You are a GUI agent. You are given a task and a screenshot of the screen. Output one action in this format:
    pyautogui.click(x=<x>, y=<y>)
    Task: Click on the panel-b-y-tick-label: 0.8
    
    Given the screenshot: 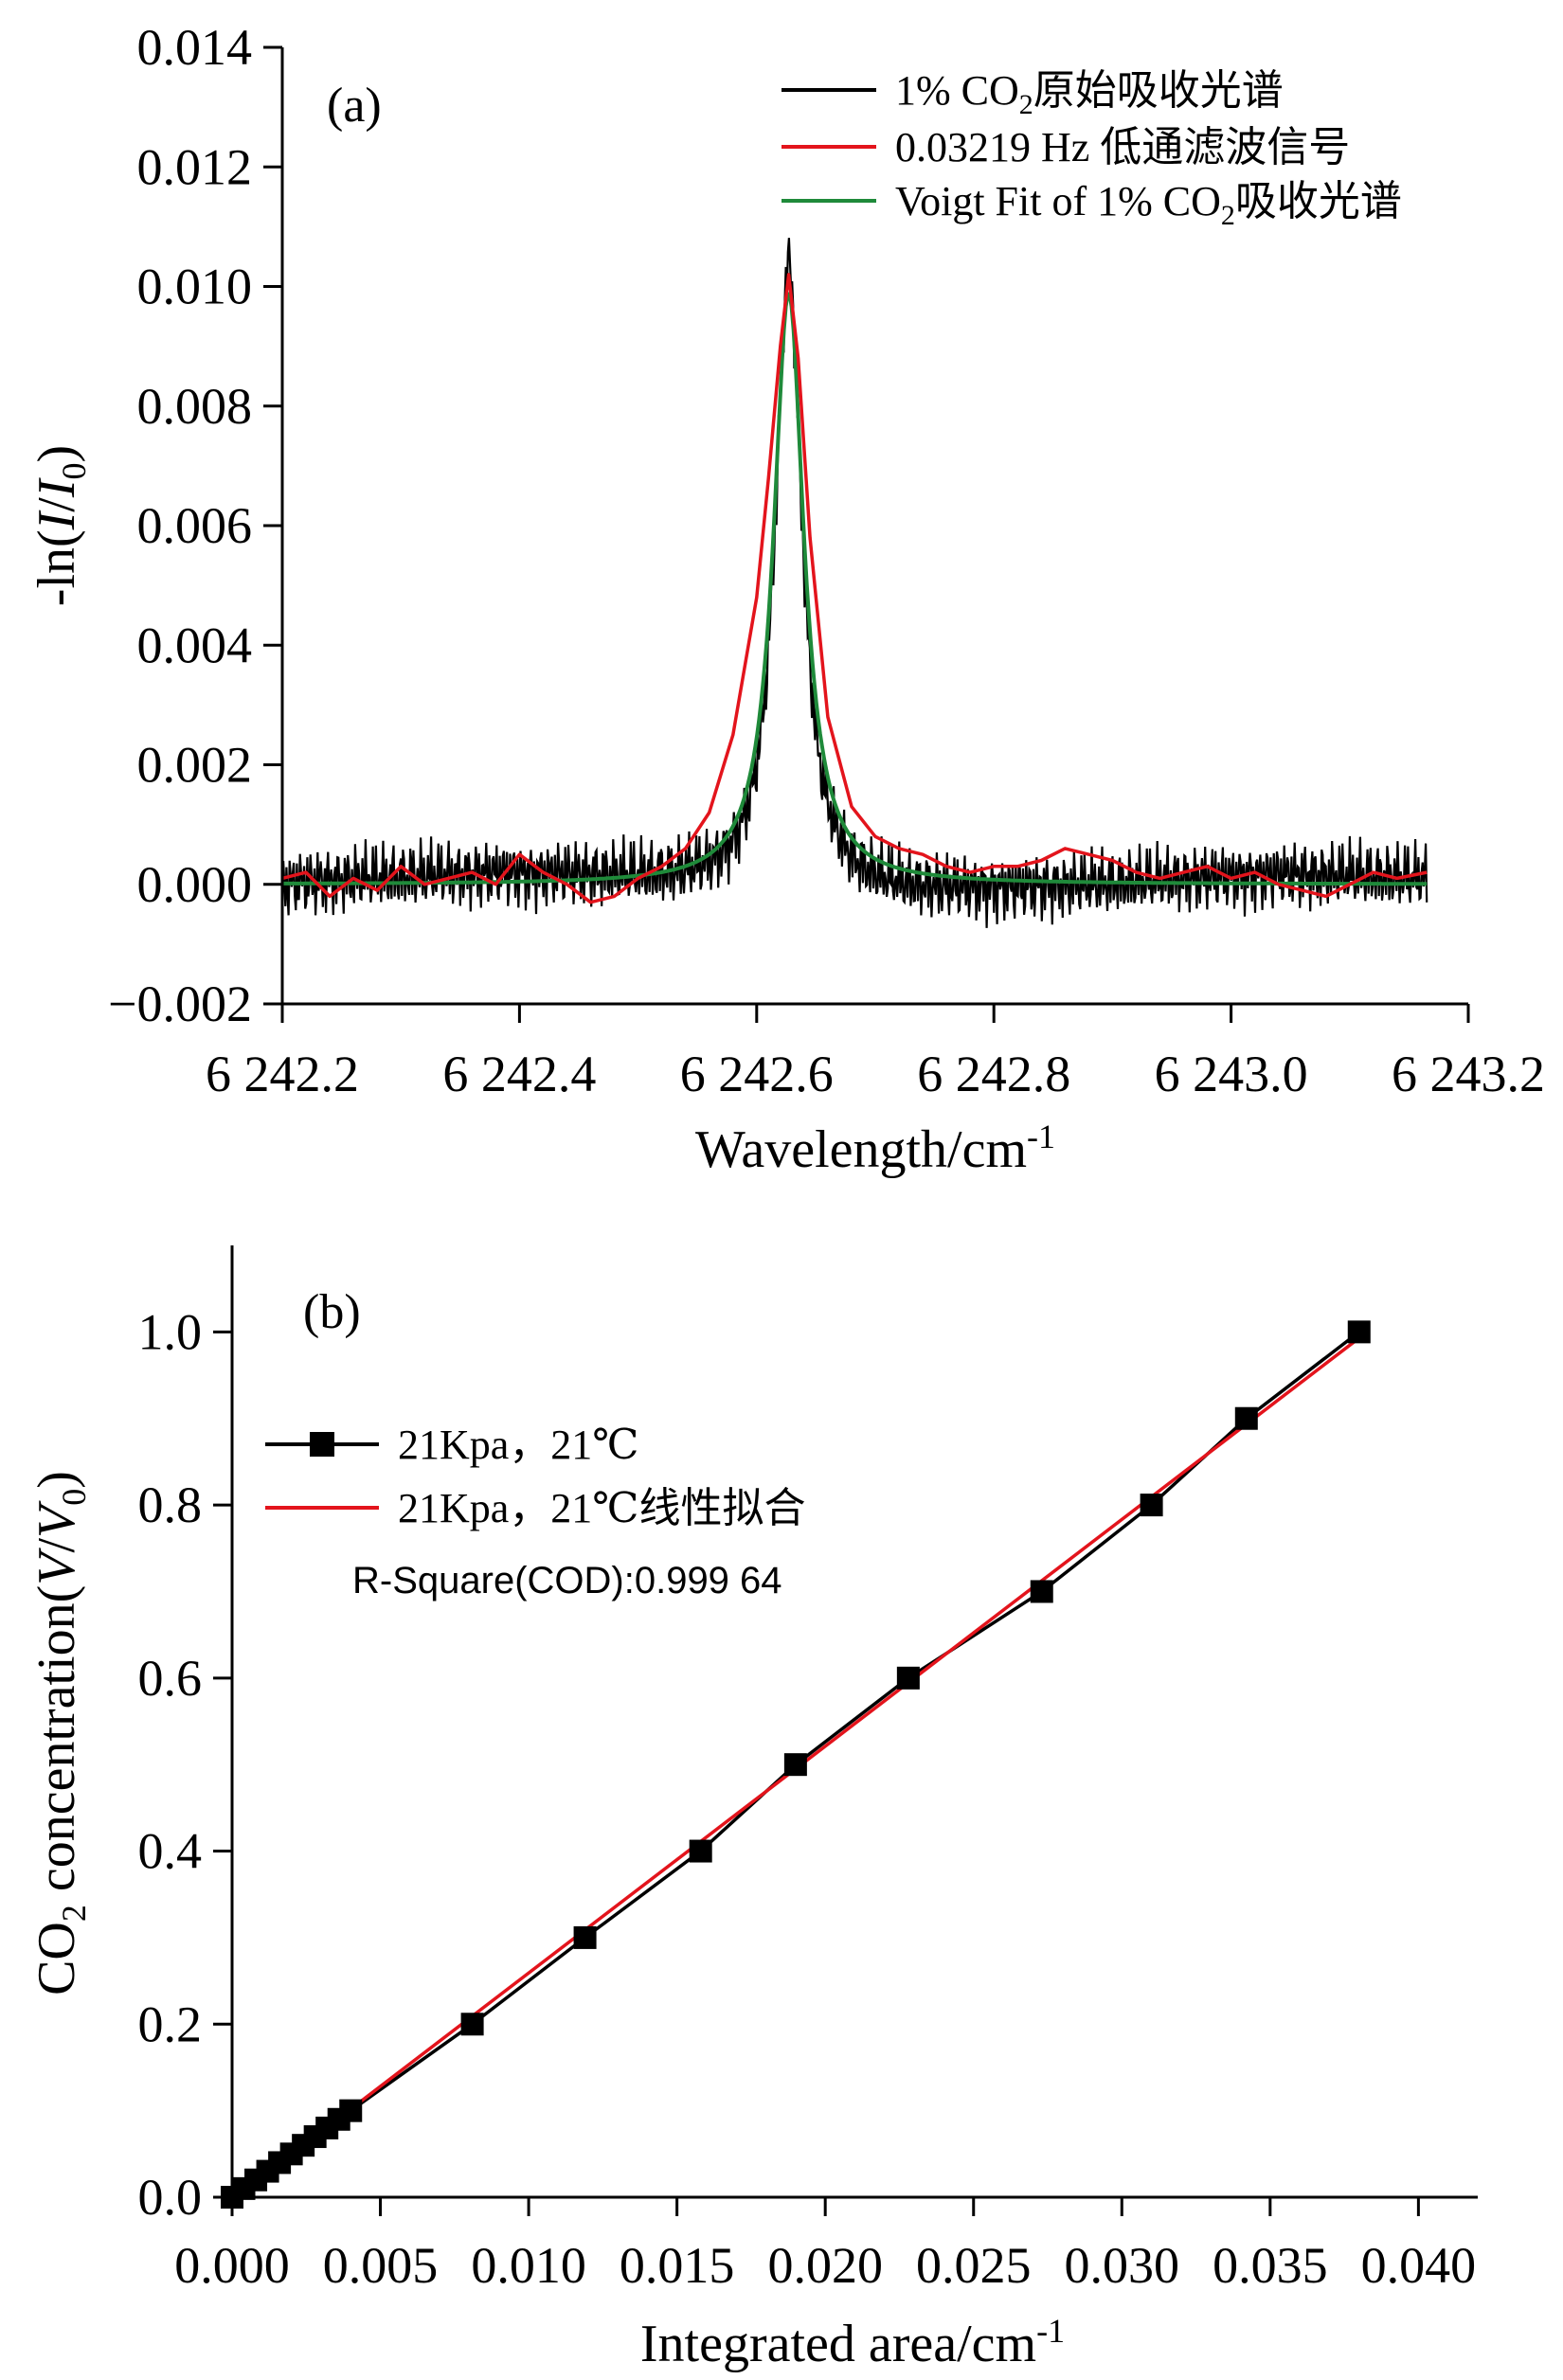 What is the action you would take?
    pyautogui.click(x=170, y=1504)
    